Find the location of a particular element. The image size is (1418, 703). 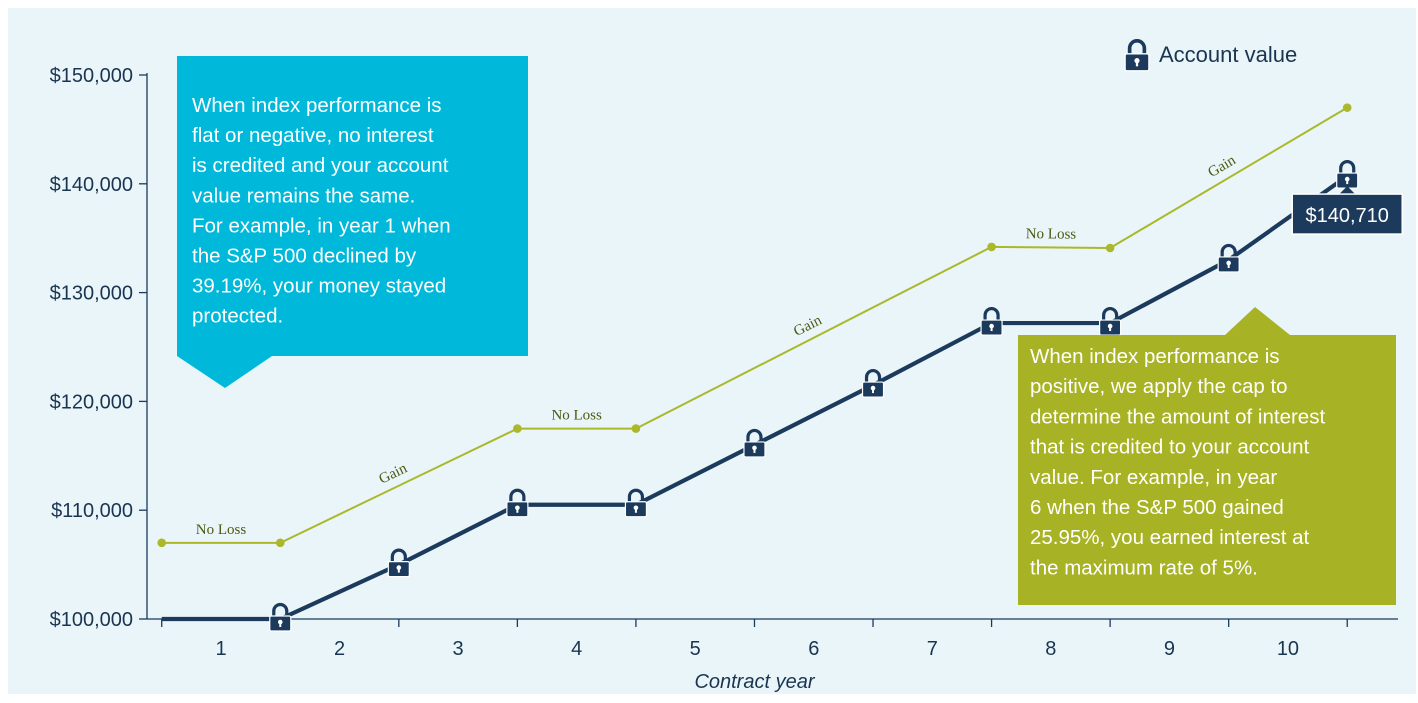

x-tick-label: 1 is located at coordinates (220, 649).